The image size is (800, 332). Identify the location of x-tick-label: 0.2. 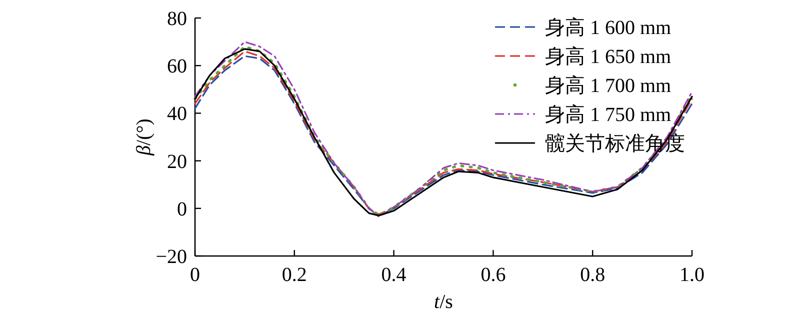
(294, 275).